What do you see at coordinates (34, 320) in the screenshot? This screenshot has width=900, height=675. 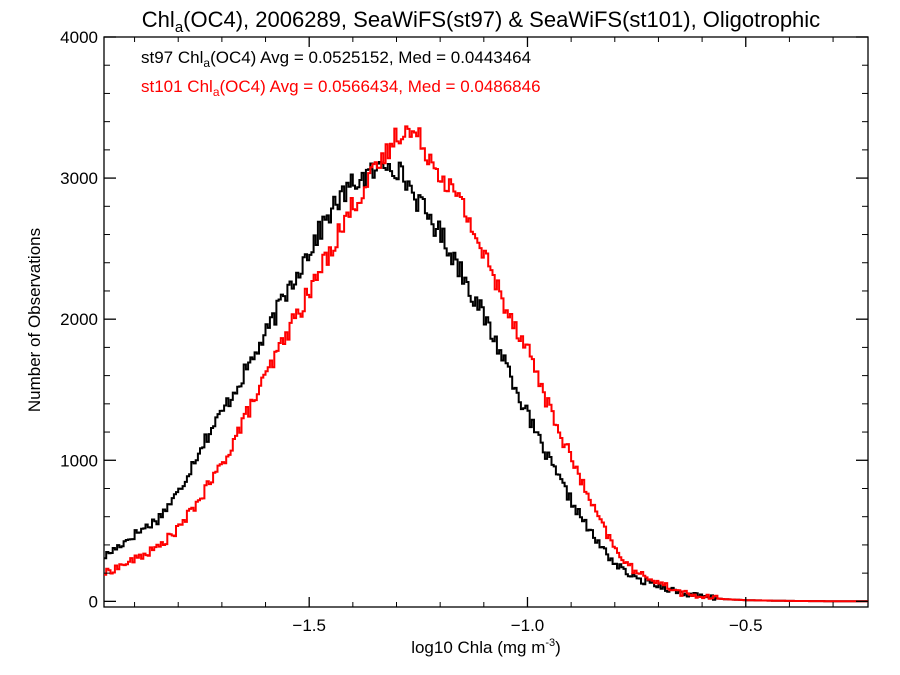 I see `y-axis-label: Number of Observations` at bounding box center [34, 320].